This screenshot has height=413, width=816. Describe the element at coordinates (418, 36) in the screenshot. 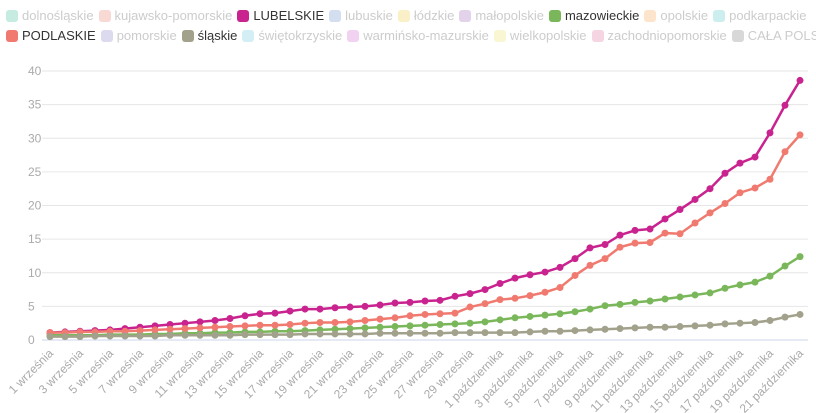

I see `legend-item: warmińsko-mazurskie` at that location.